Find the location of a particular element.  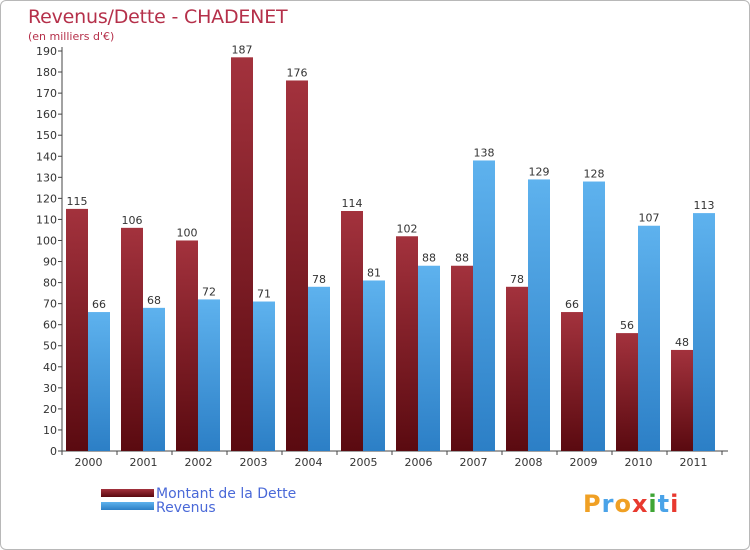

data-label: 72 is located at coordinates (209, 291).